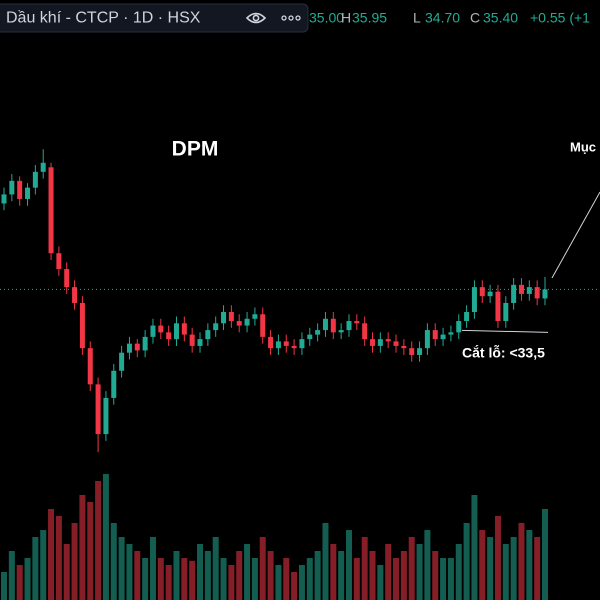 The width and height of the screenshot is (600, 600). I want to click on quote: 35.00H 35.95 L 34.70 C 35.40 +0.55 (+1, so click(449, 18).